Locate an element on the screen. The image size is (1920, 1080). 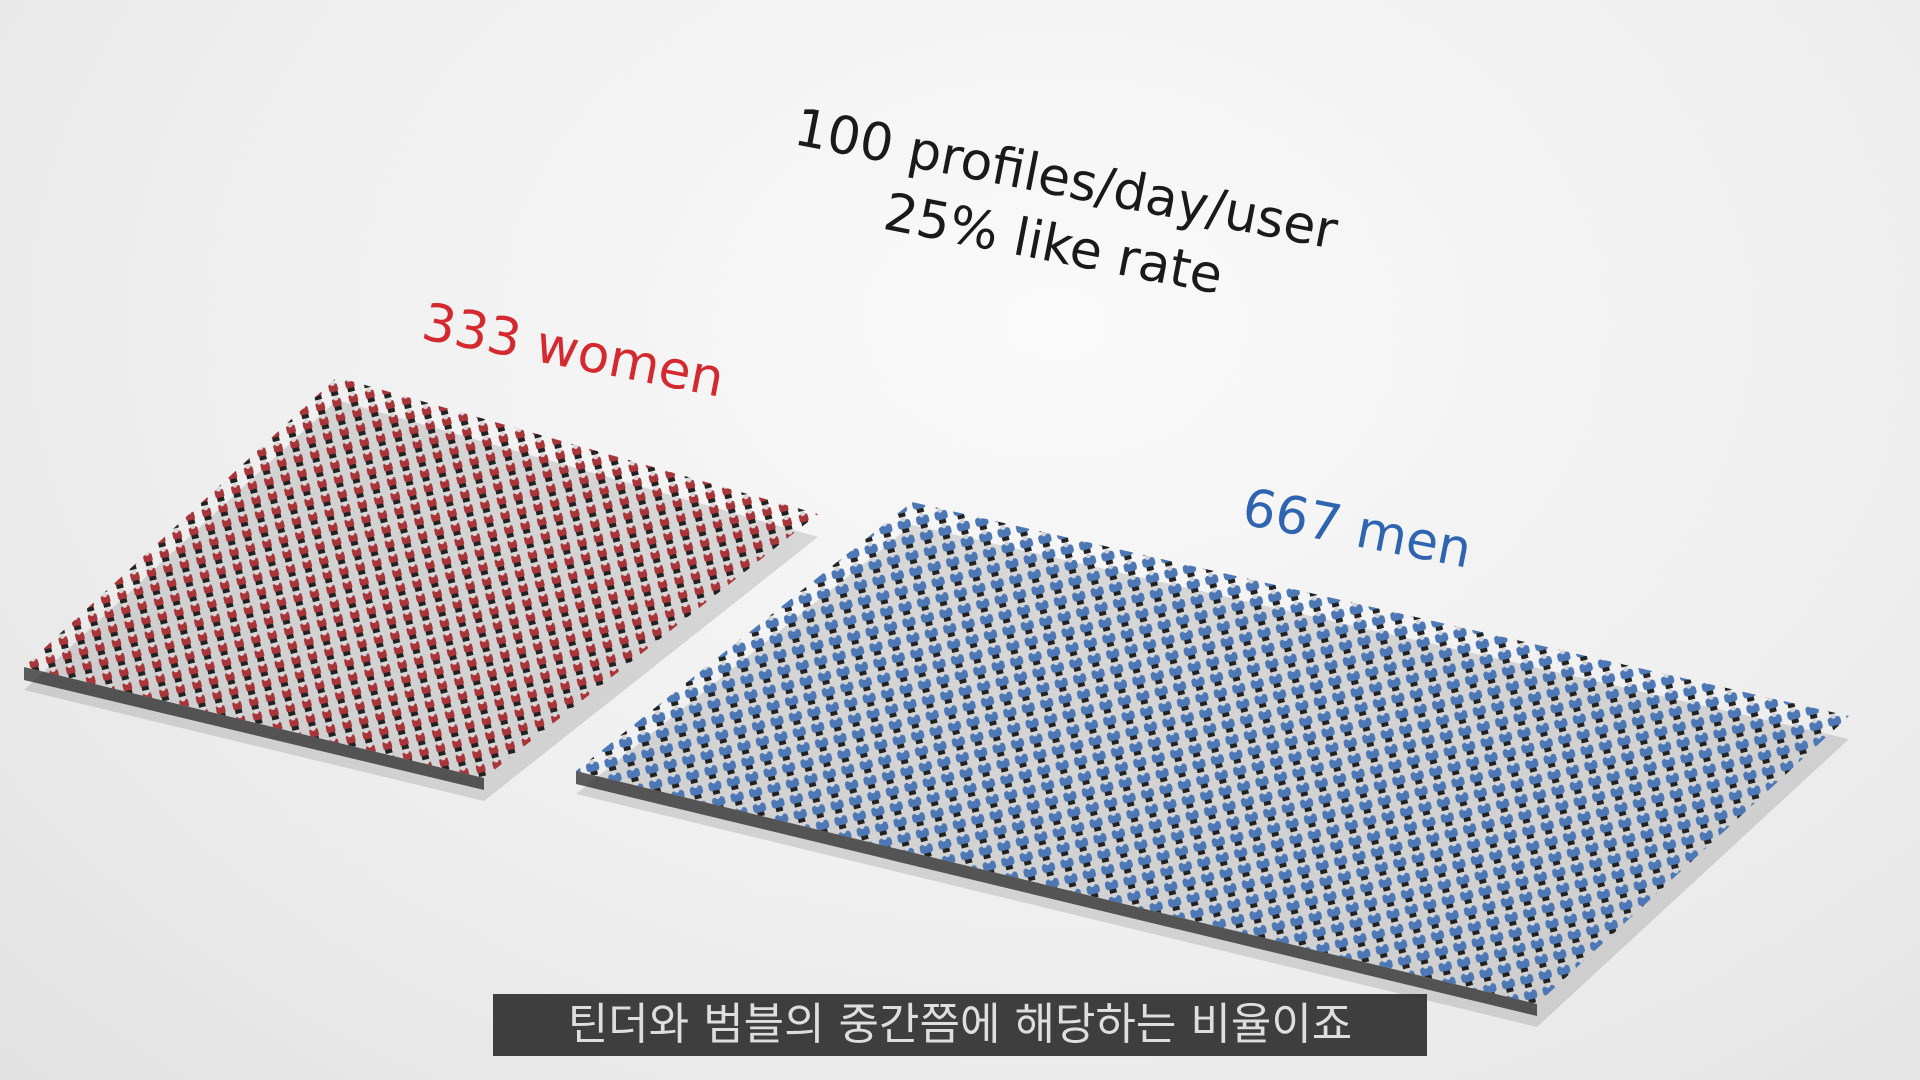
stats: 100 profiles/day/user 25% like rate is located at coordinates (1066, 202).